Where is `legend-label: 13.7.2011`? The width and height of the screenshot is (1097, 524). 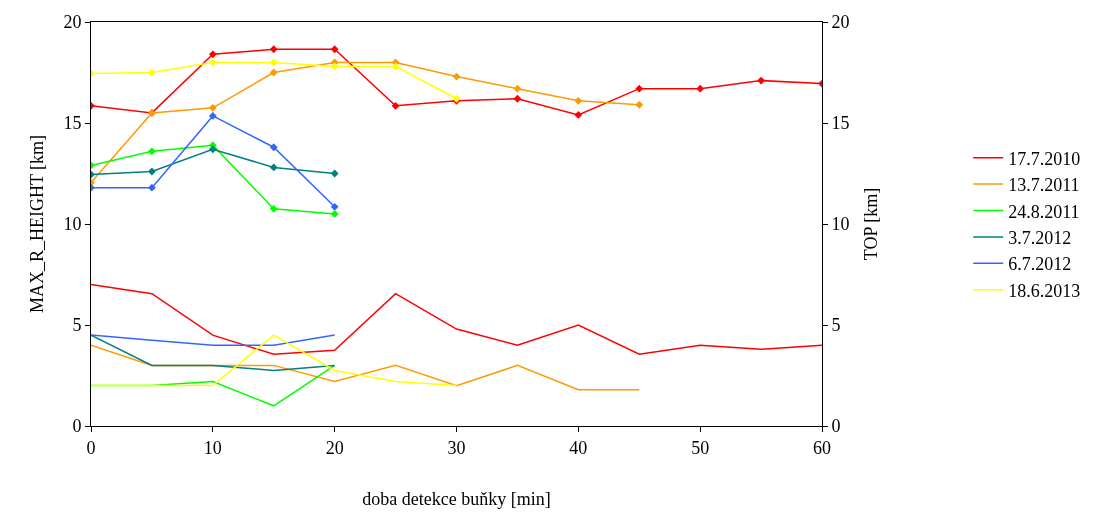 legend-label: 13.7.2011 is located at coordinates (1044, 185).